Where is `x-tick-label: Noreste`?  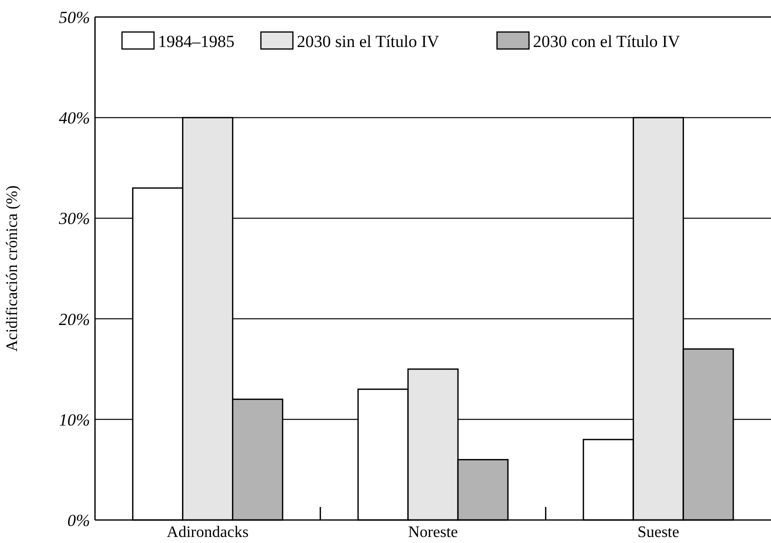 x-tick-label: Noreste is located at coordinates (433, 532).